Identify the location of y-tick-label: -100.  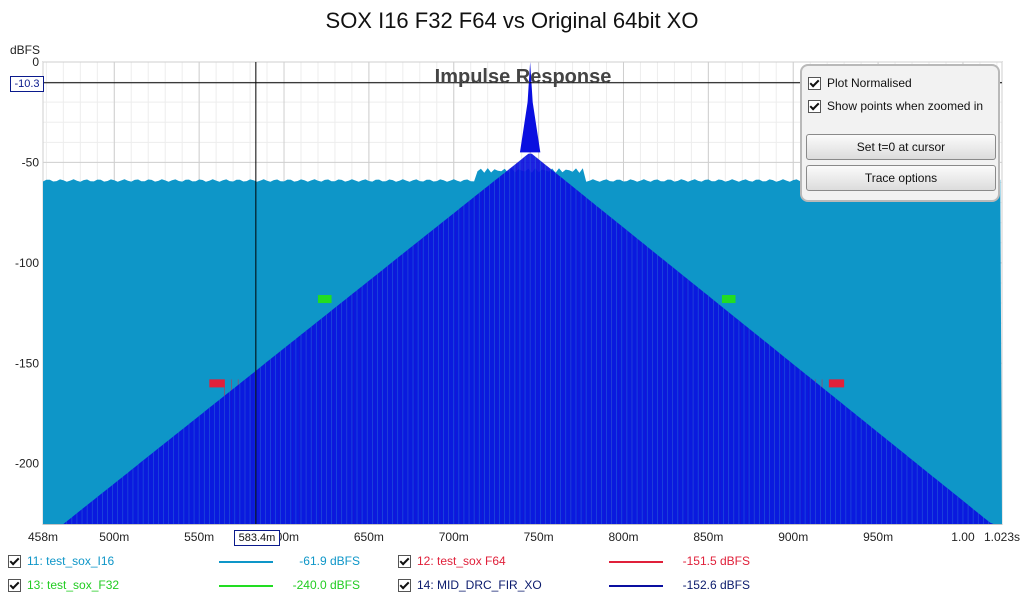
(27, 263).